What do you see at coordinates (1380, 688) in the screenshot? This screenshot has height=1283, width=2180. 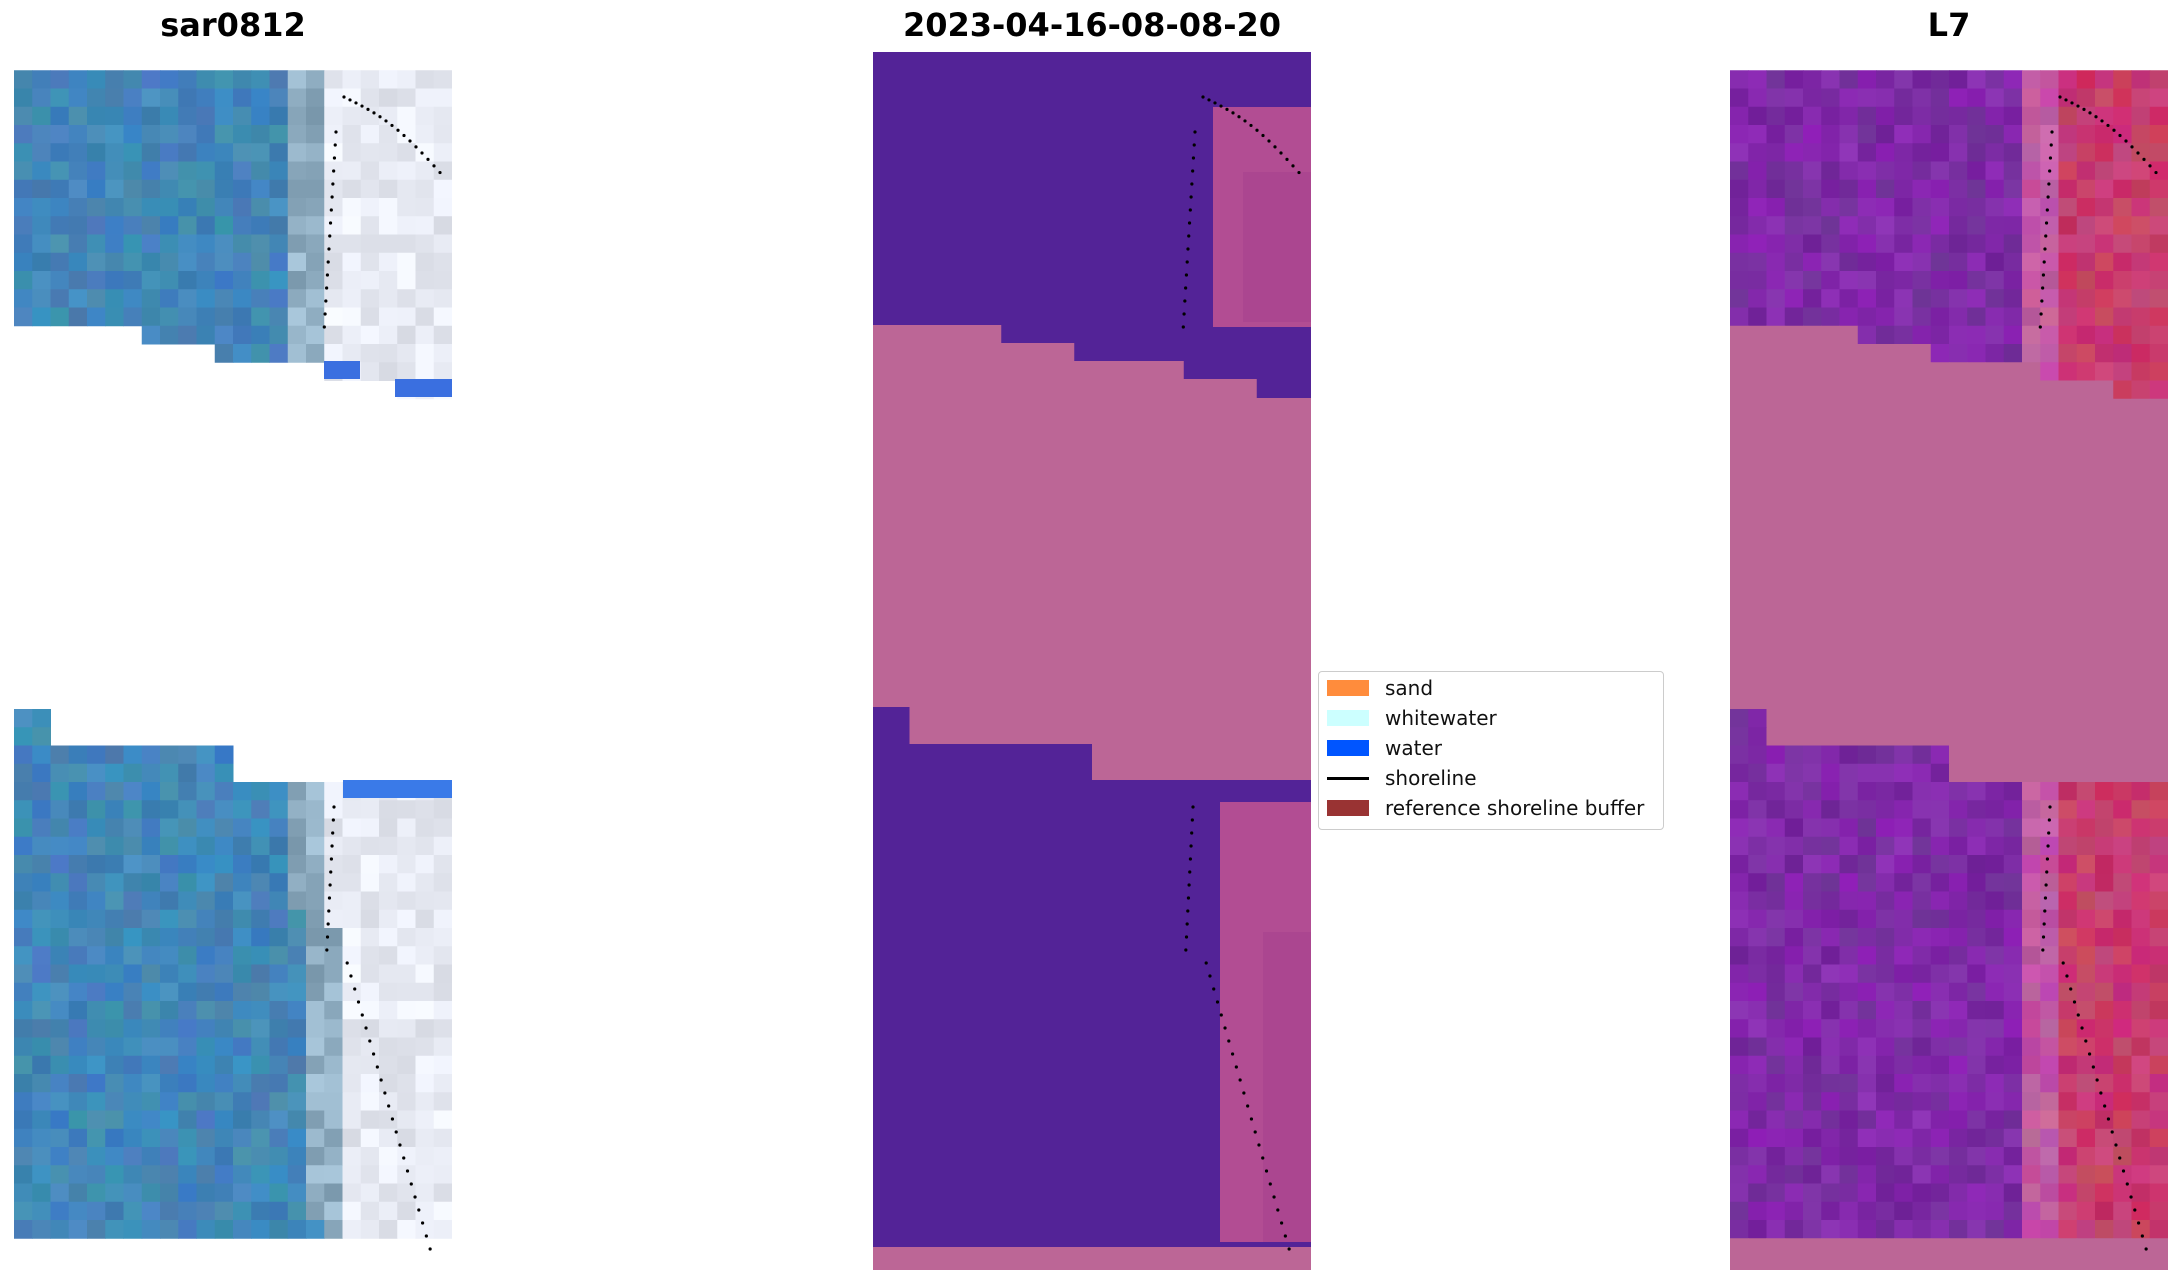 I see `legend-item-sand: sand` at bounding box center [1380, 688].